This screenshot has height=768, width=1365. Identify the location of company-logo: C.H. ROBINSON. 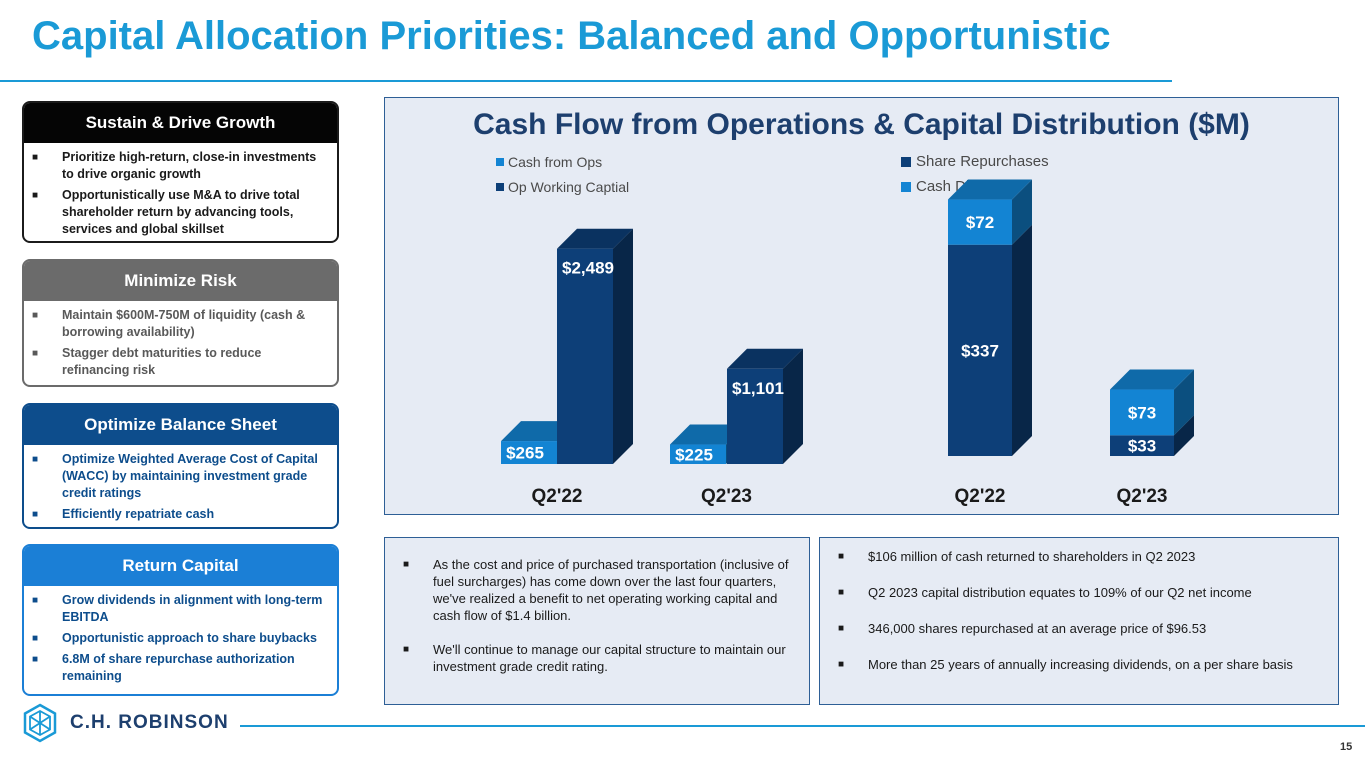
(125, 723).